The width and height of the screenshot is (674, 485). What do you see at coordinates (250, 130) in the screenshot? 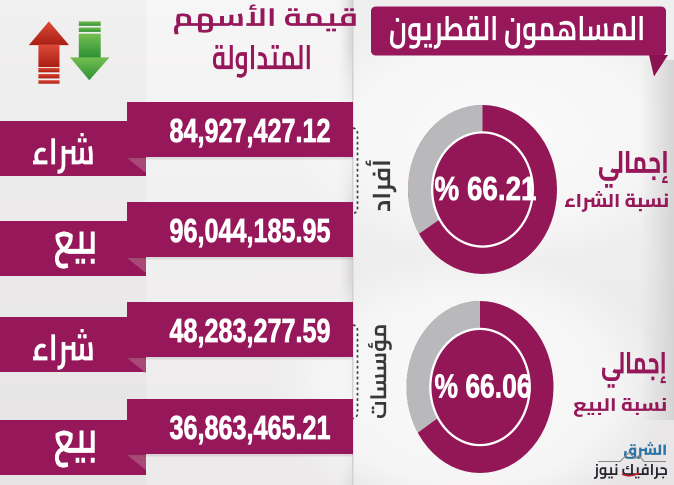
I see `svg-text: 84,927,427.12` at bounding box center [250, 130].